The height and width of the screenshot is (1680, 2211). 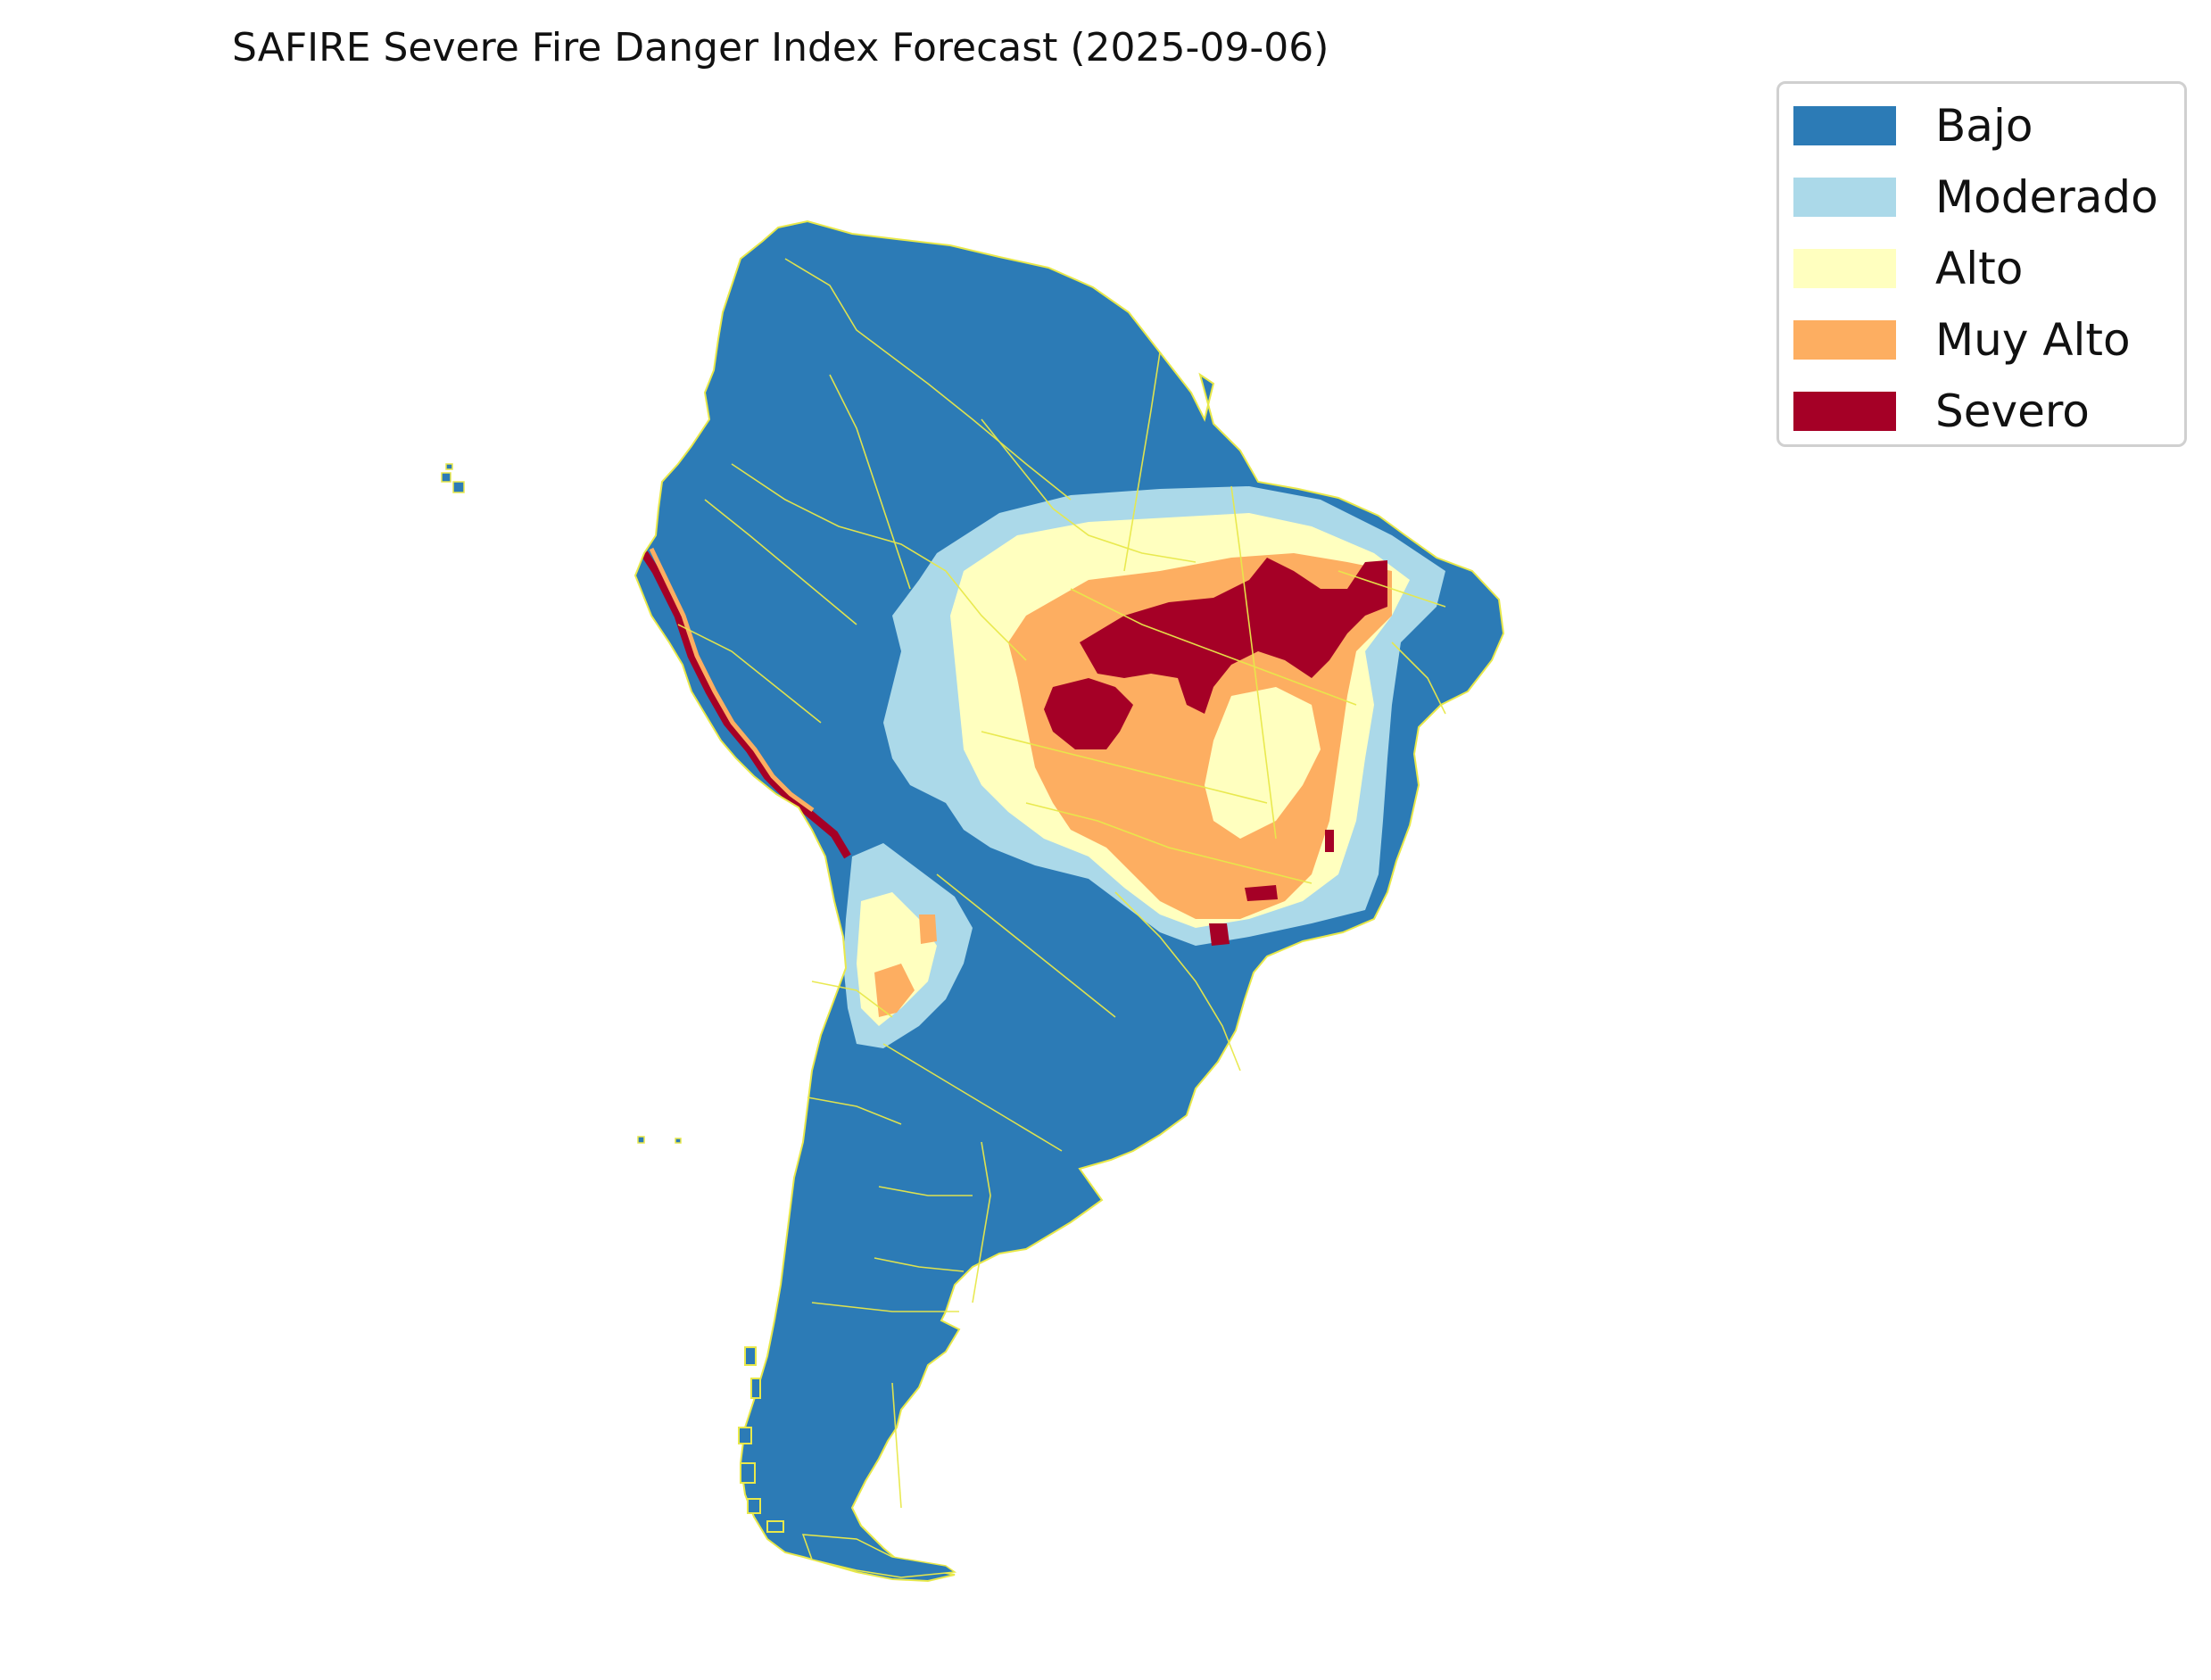 I want to click on legend-swatch-alto, so click(x=1844, y=268).